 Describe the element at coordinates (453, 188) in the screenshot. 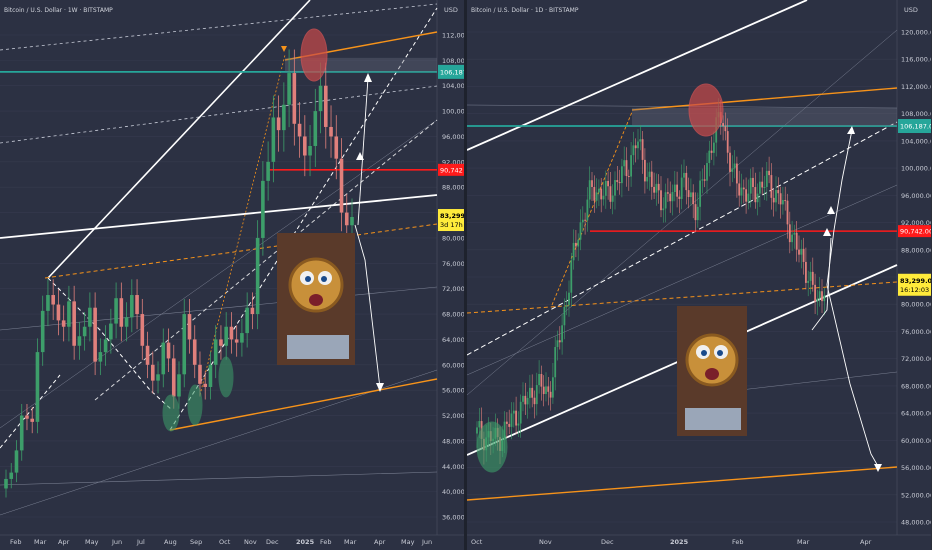

I see `price-axis-label: 88,000` at that location.